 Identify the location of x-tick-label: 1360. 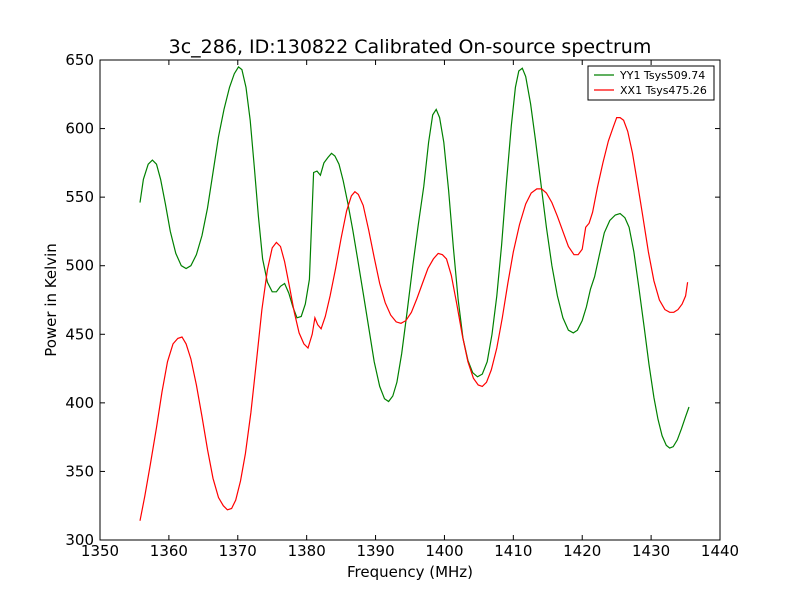
(169, 551).